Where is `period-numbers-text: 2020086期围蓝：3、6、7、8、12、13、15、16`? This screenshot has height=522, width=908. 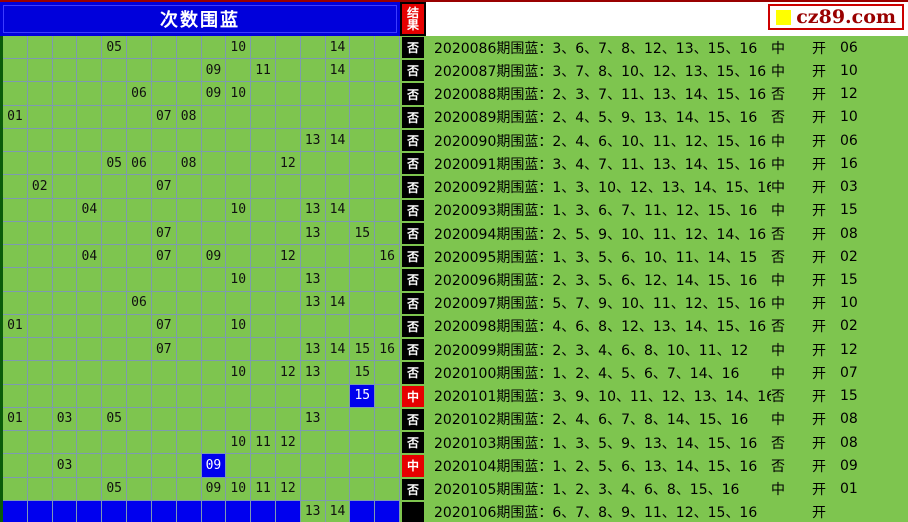
period-numbers-text: 2020086期围蓝：3、6、7、8、12、13、15、16 is located at coordinates (596, 48).